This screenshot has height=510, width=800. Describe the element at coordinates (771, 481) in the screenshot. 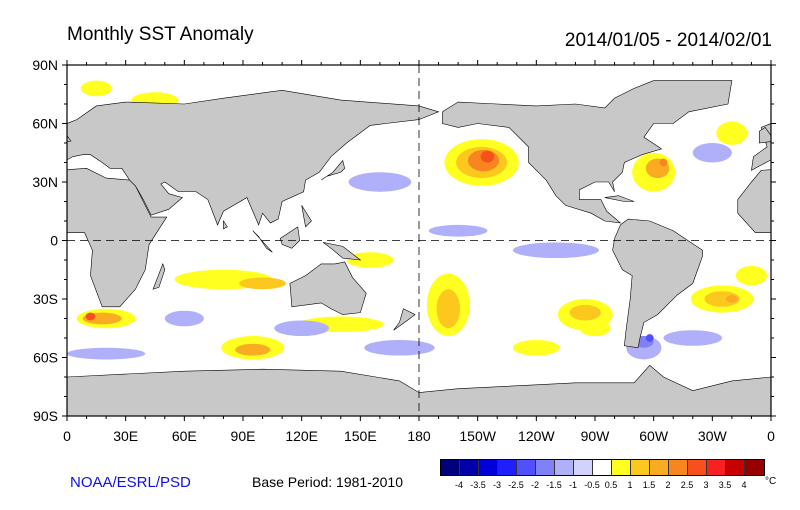

I see `unit-label: °C` at that location.